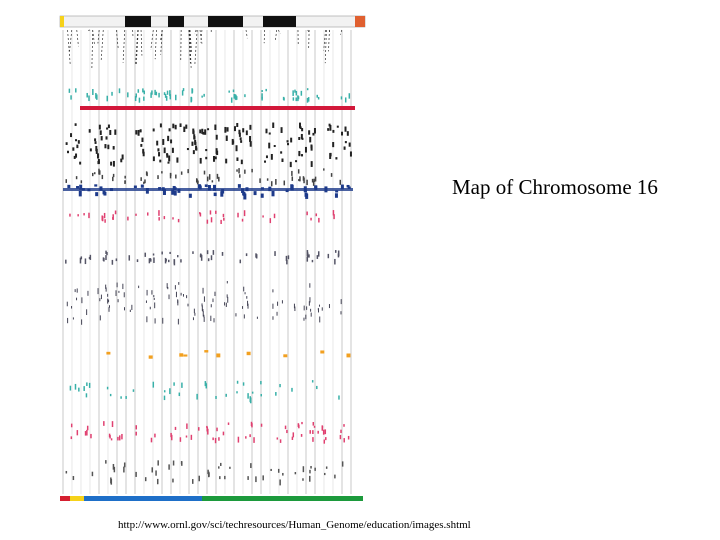  Describe the element at coordinates (212, 21) in the screenshot. I see `chromosome-ideogram` at that location.